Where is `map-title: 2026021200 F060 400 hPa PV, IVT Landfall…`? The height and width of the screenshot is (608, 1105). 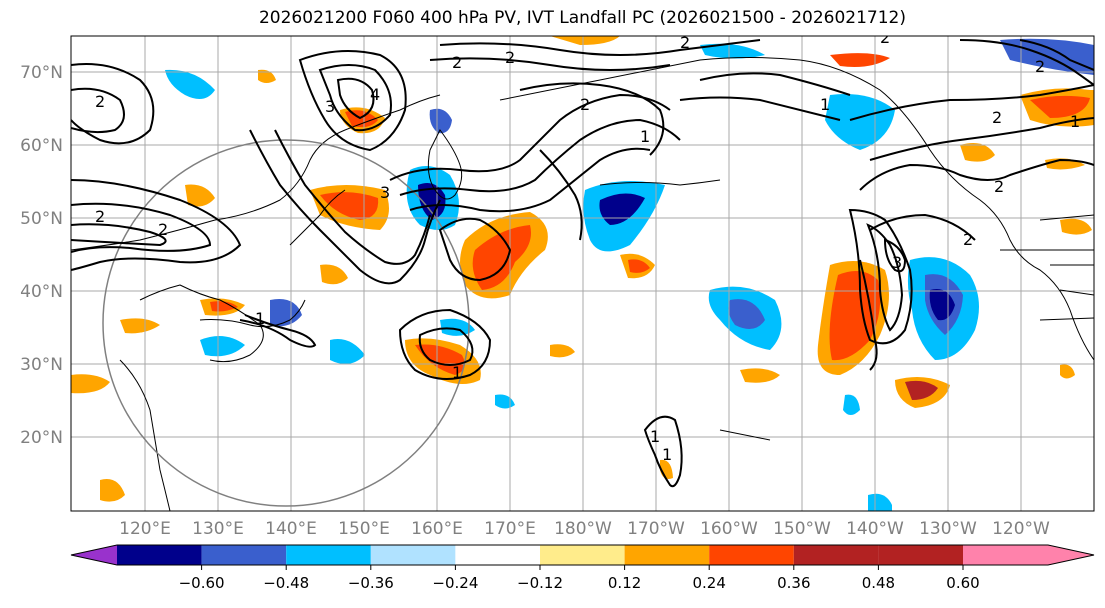
map-title: 2026021200 F060 400 hPa PV, IVT Landfall… is located at coordinates (582, 18).